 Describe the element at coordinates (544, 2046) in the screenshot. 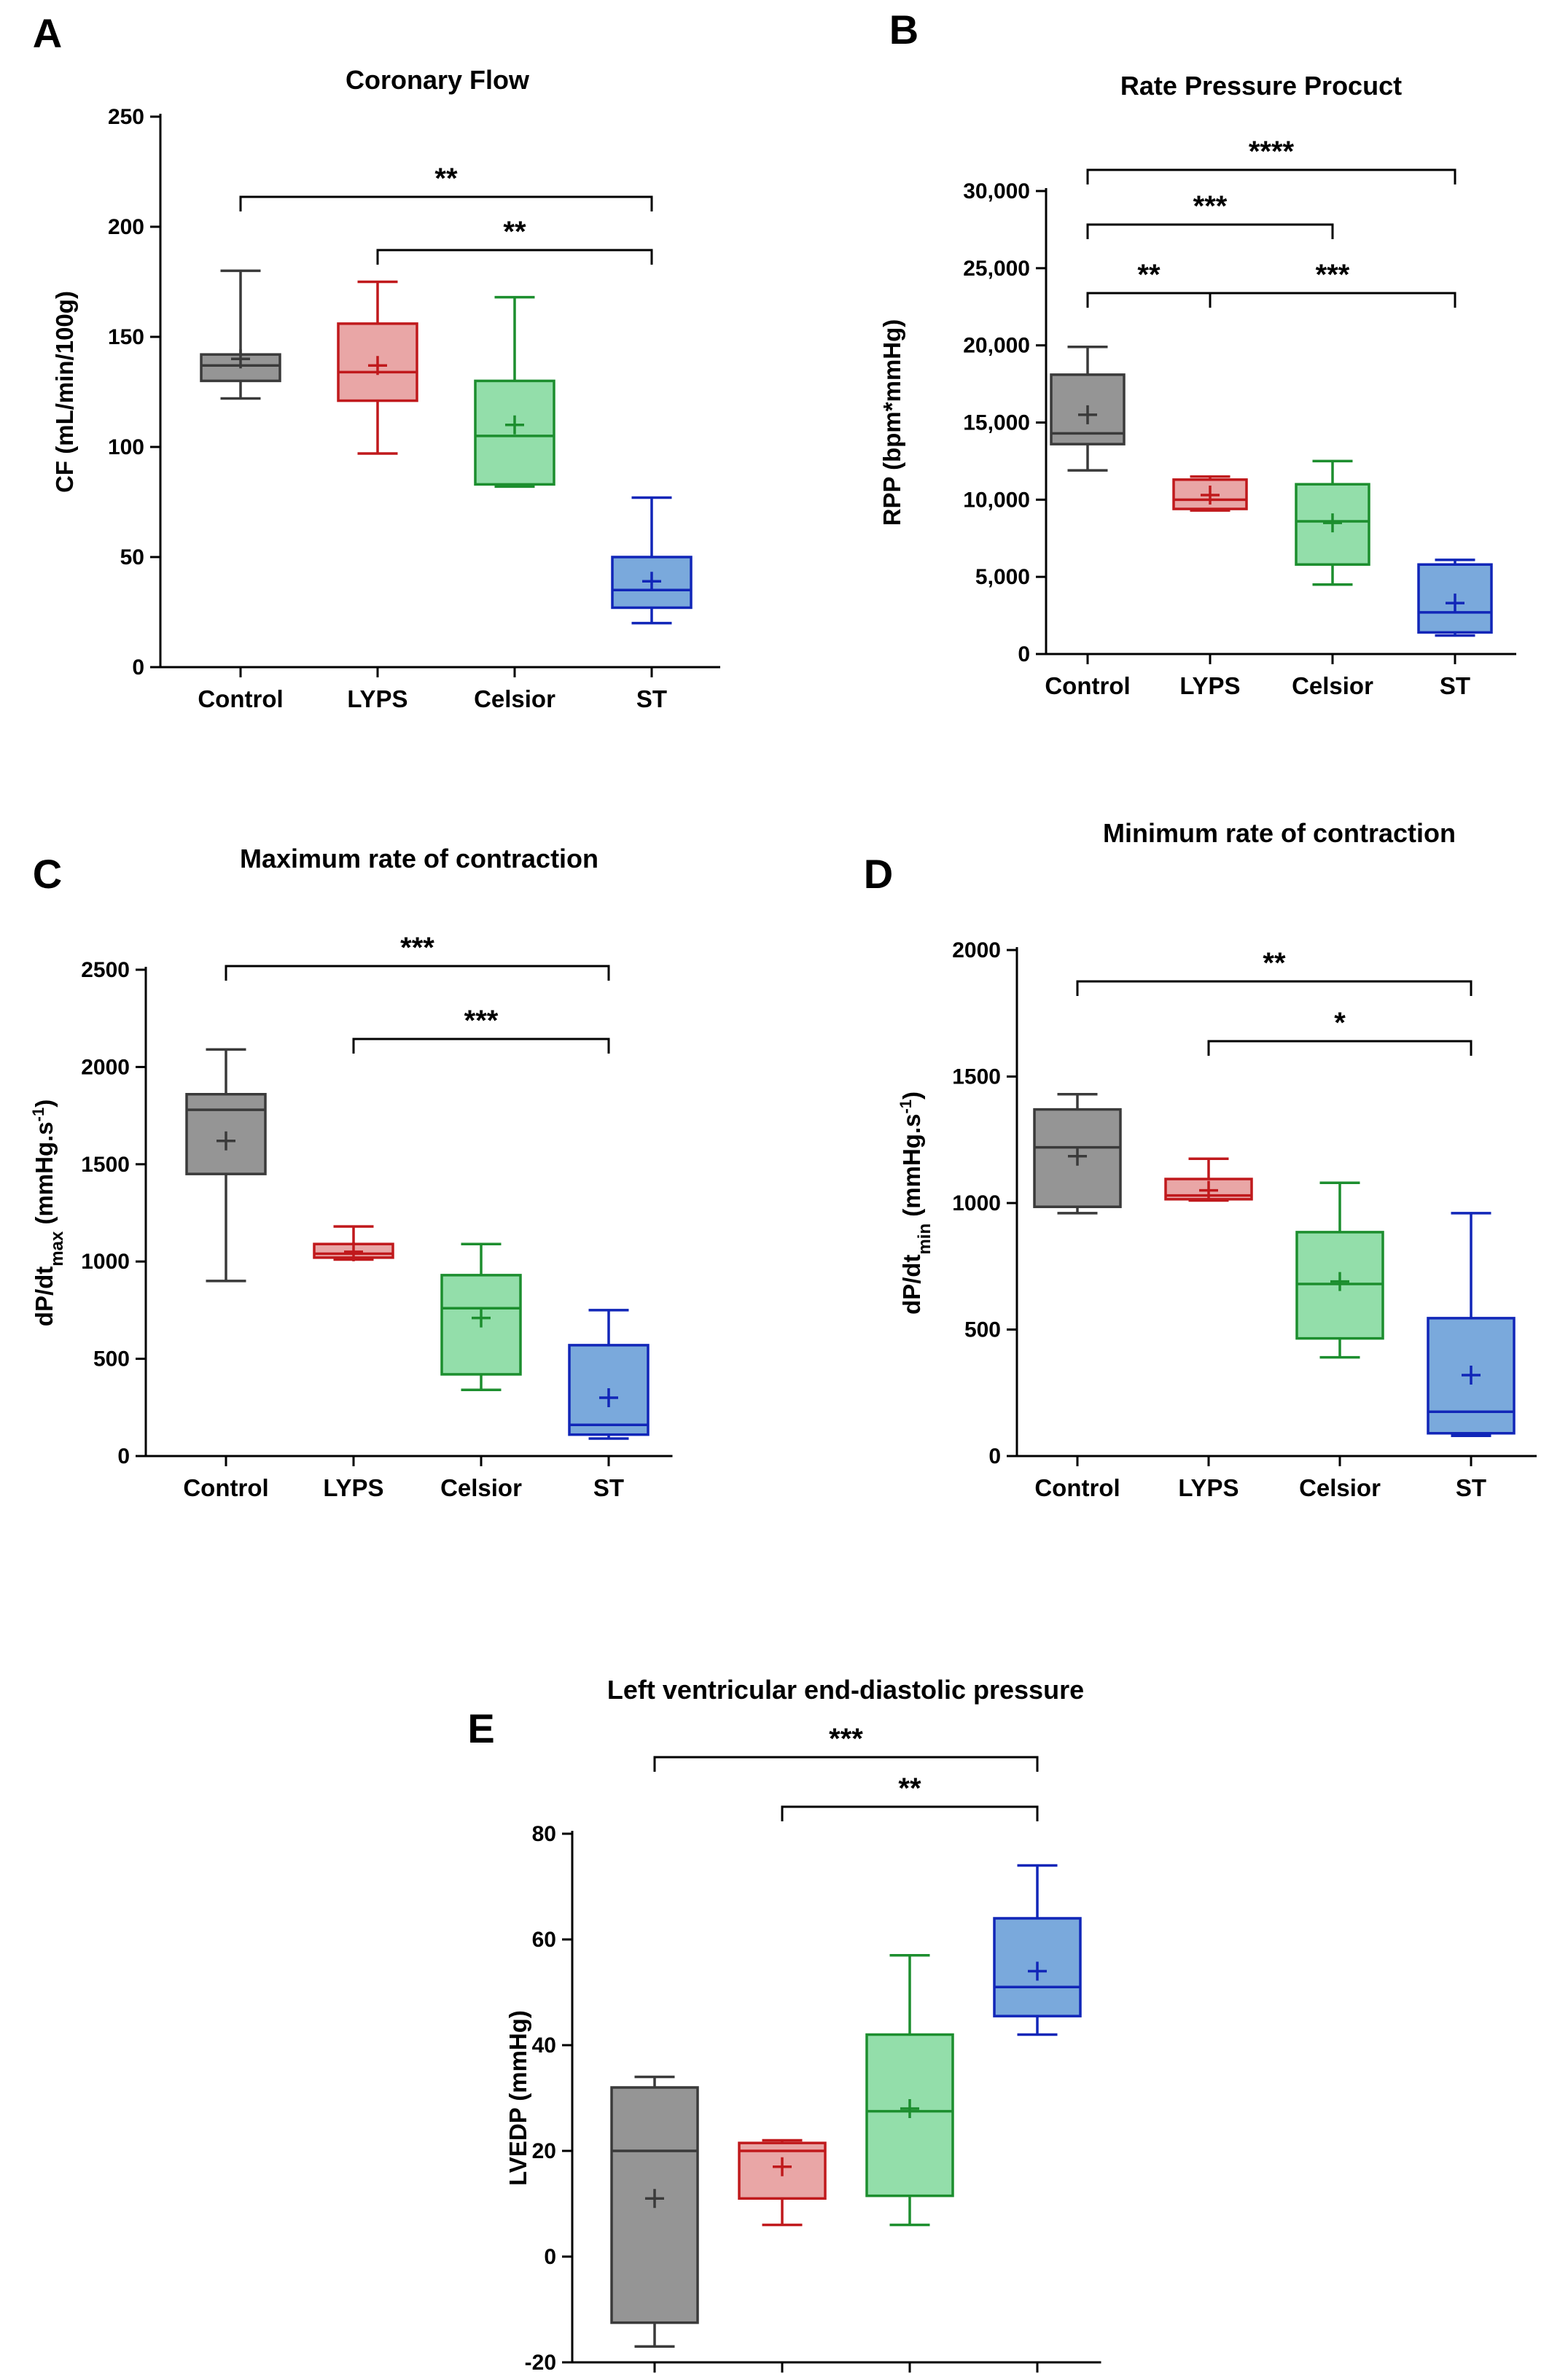

I see `y-tick-label: 40` at that location.